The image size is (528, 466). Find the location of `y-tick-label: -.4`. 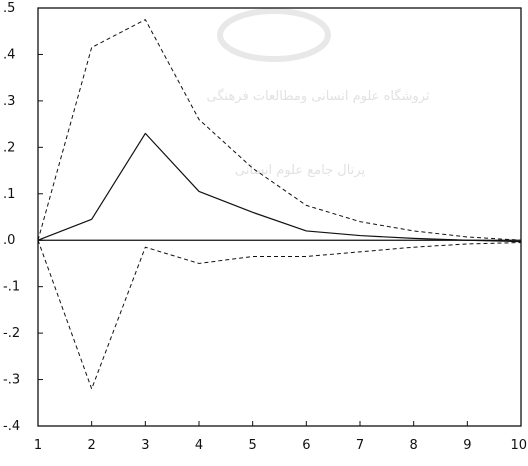

y-tick-label: -.4 is located at coordinates (11, 426).